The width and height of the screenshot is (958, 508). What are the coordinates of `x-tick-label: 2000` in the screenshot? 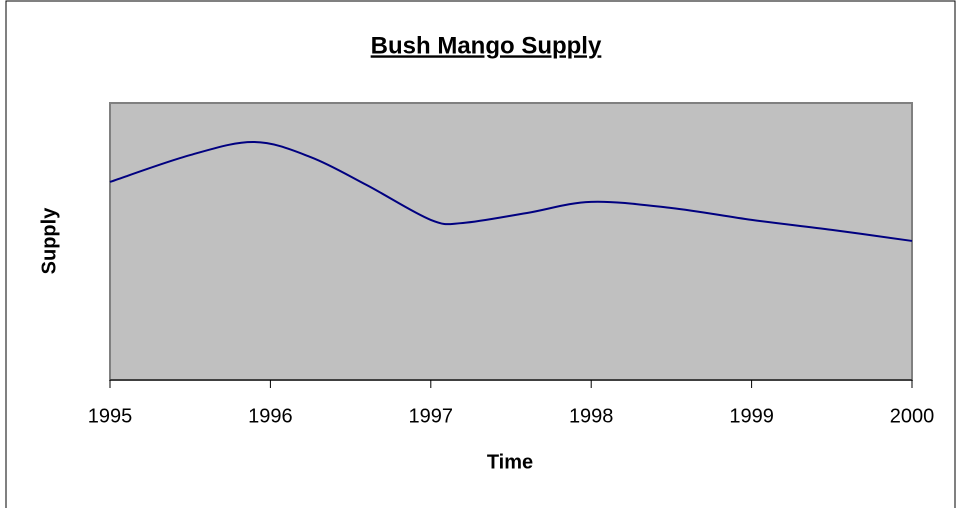 It's located at (912, 416).